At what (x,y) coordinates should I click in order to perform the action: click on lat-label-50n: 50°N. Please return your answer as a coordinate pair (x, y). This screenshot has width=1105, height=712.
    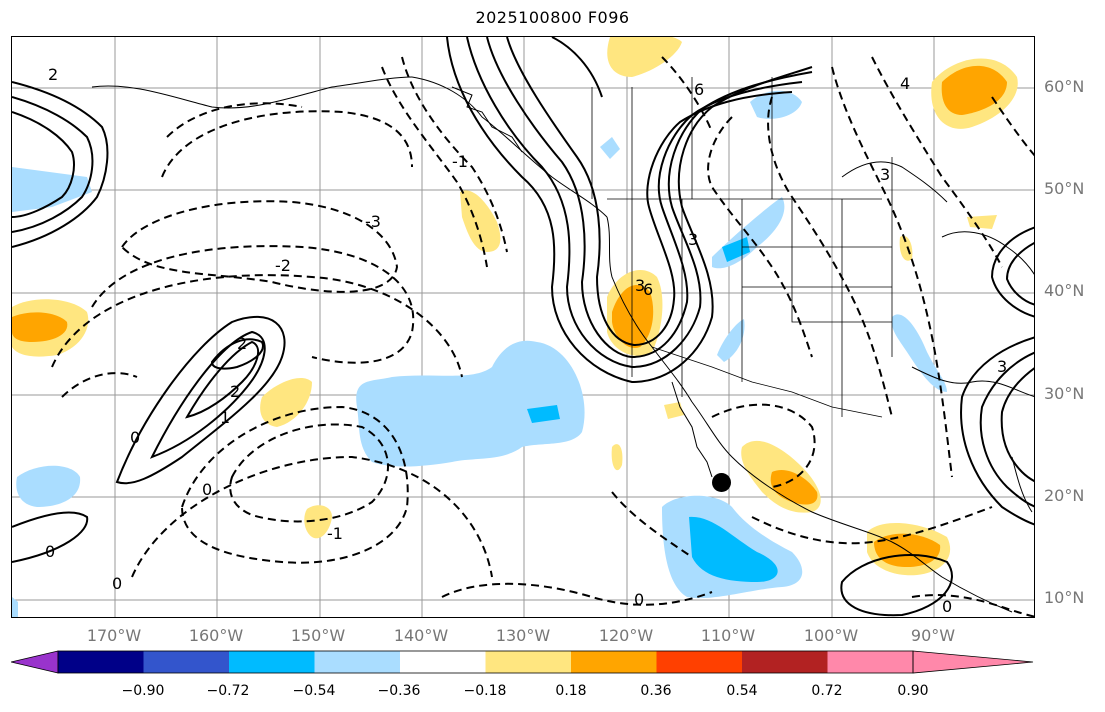
    Looking at the image, I should click on (1064, 188).